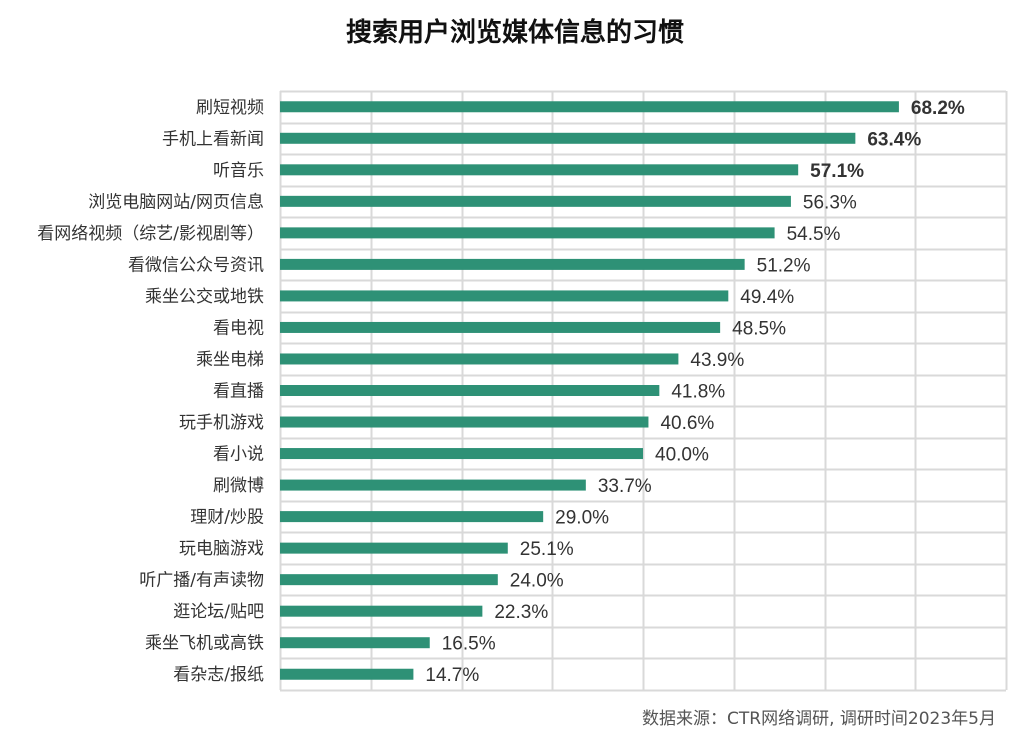 The image size is (1030, 736). What do you see at coordinates (784, 265) in the screenshot?
I see `value-label: 51.2%` at bounding box center [784, 265].